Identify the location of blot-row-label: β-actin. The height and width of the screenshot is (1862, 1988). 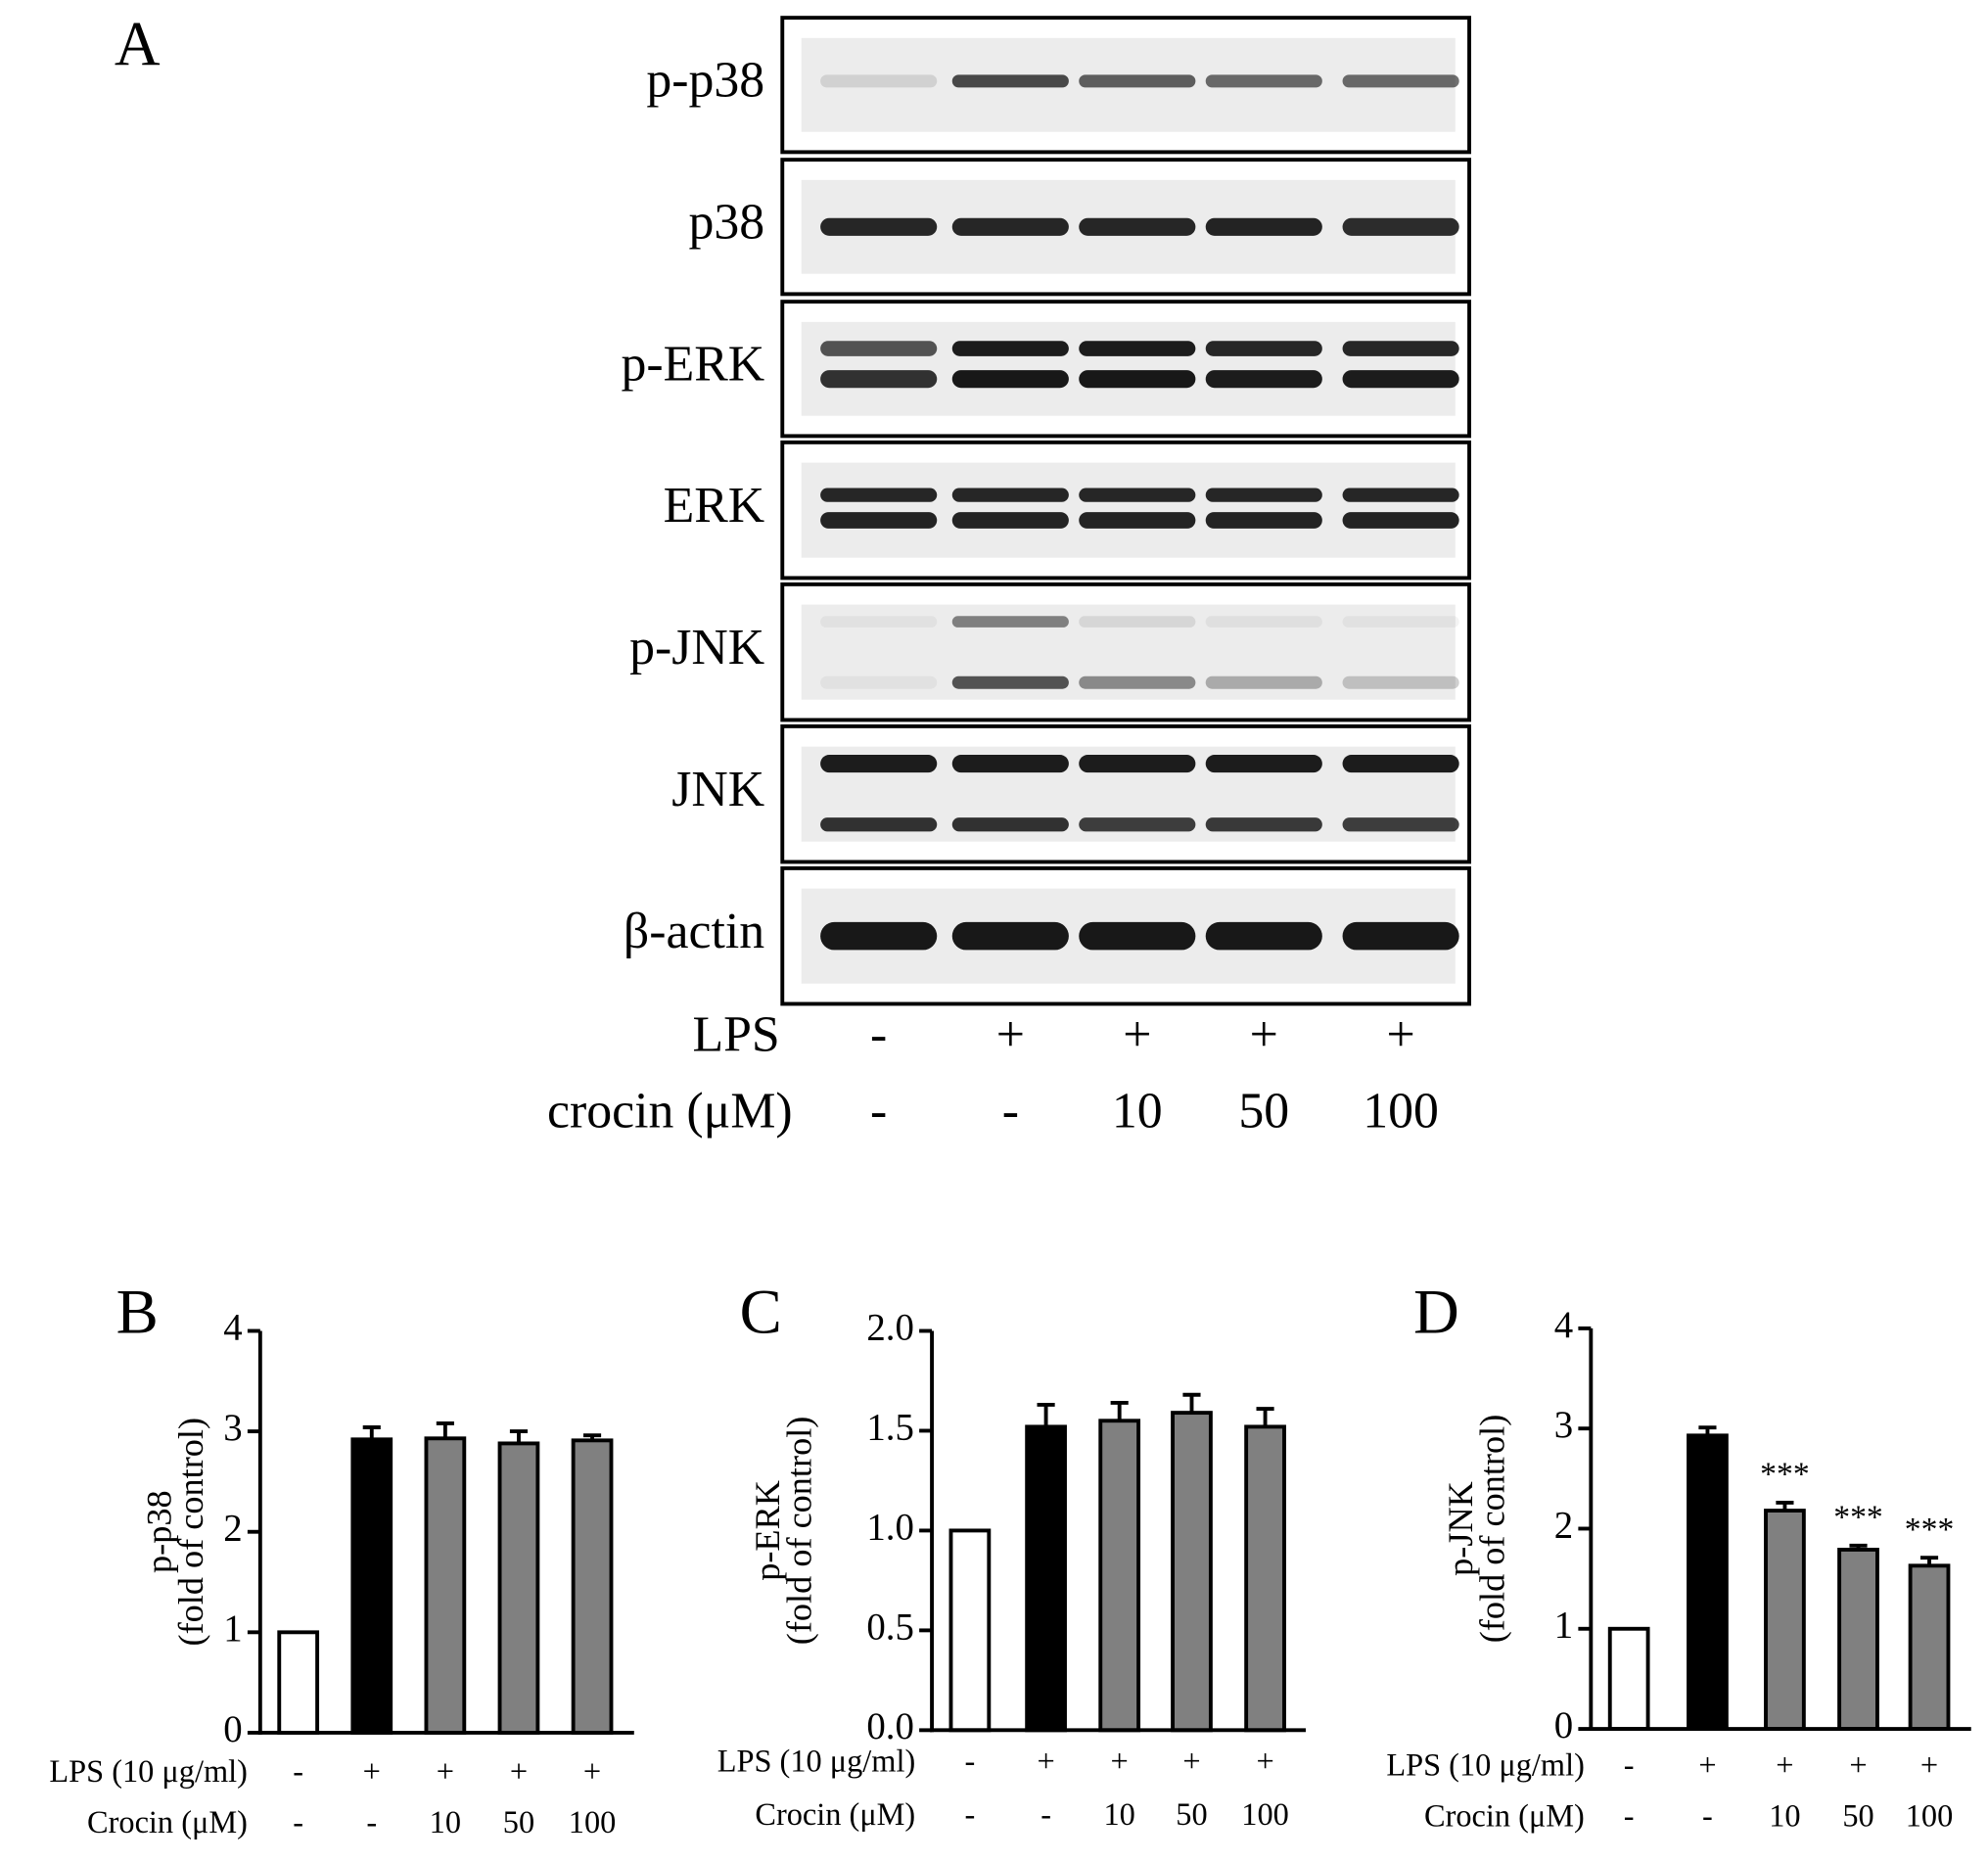
(694, 932).